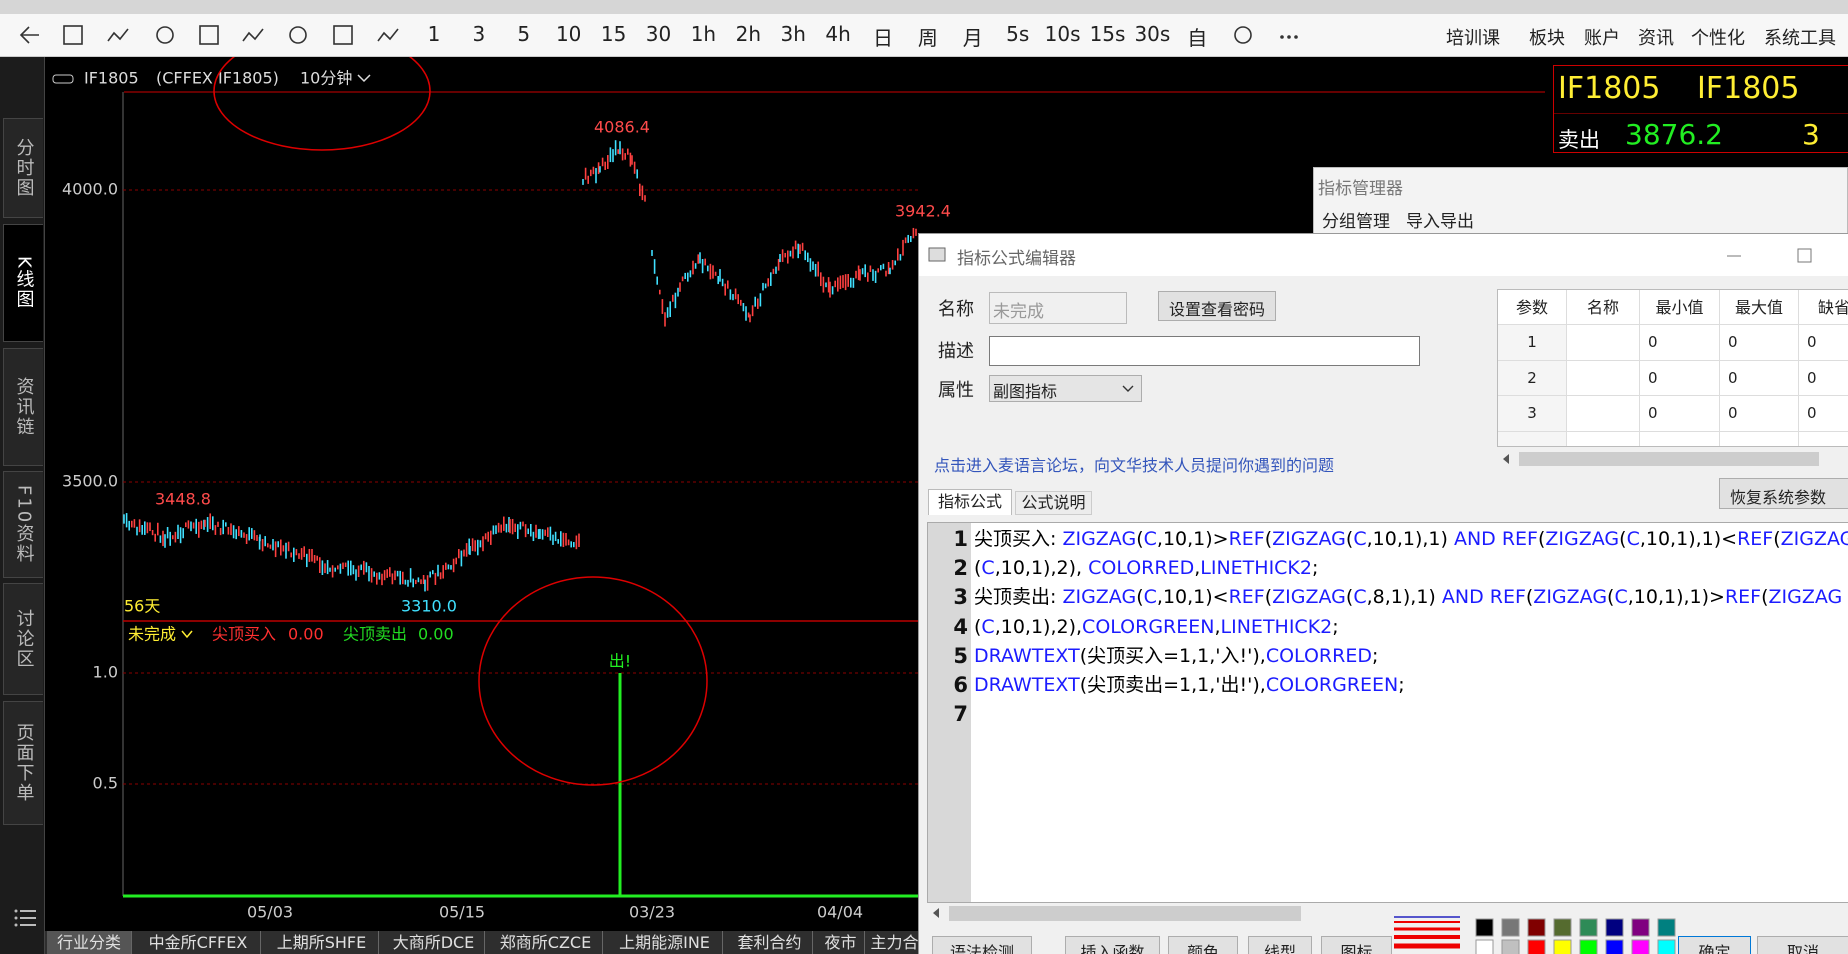 The width and height of the screenshot is (1848, 954). Describe the element at coordinates (1356, 222) in the screenshot. I see `manager-menu: 分组管理` at that location.